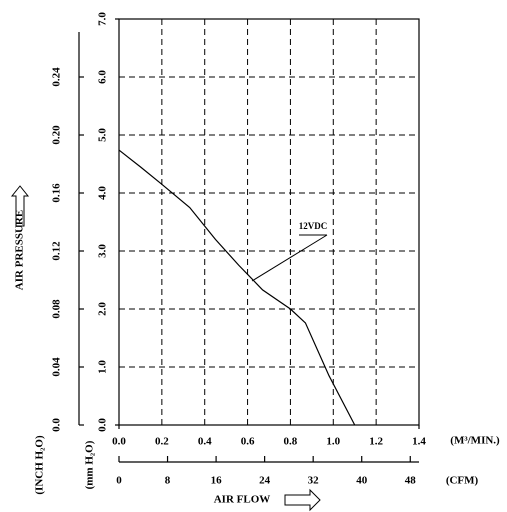  What do you see at coordinates (57, 135) in the screenshot?
I see `y2-tick-label: 0.20` at bounding box center [57, 135].